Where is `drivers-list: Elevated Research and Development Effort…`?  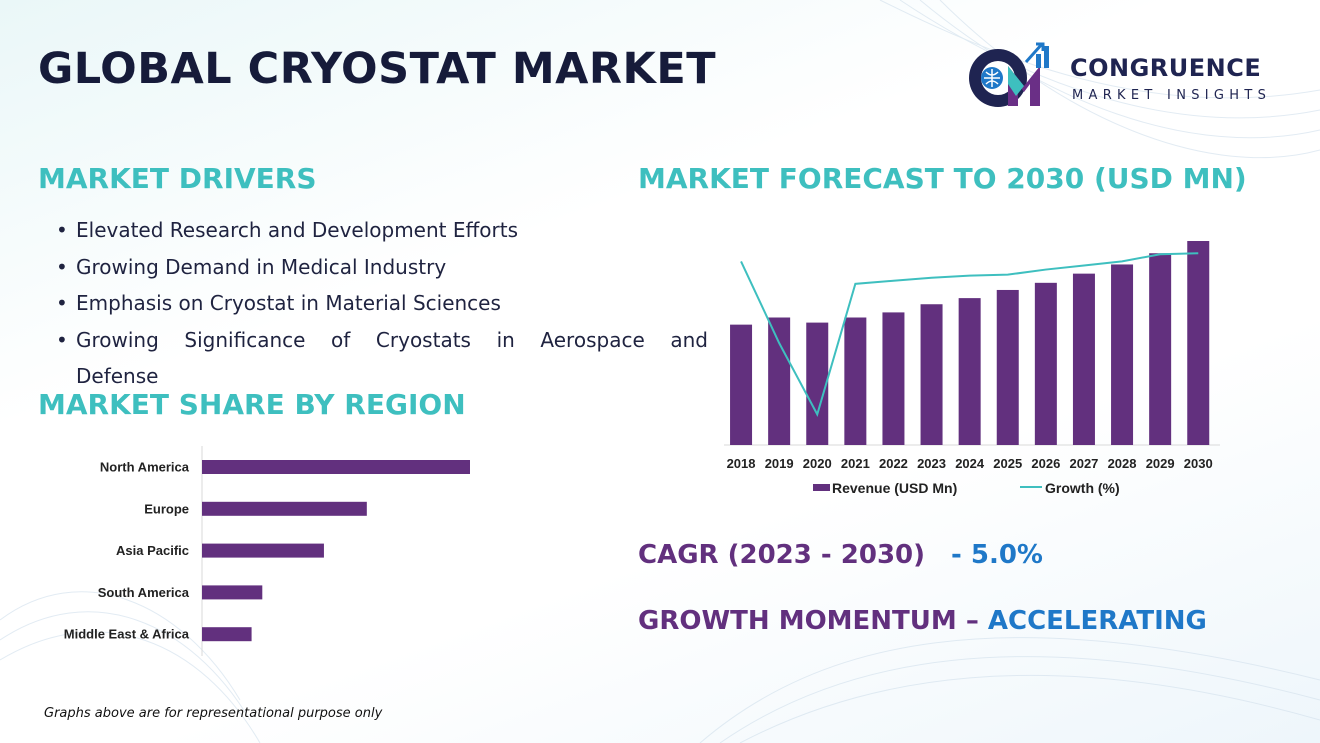
drivers-list: Elevated Research and Development Effort… is located at coordinates (382, 303).